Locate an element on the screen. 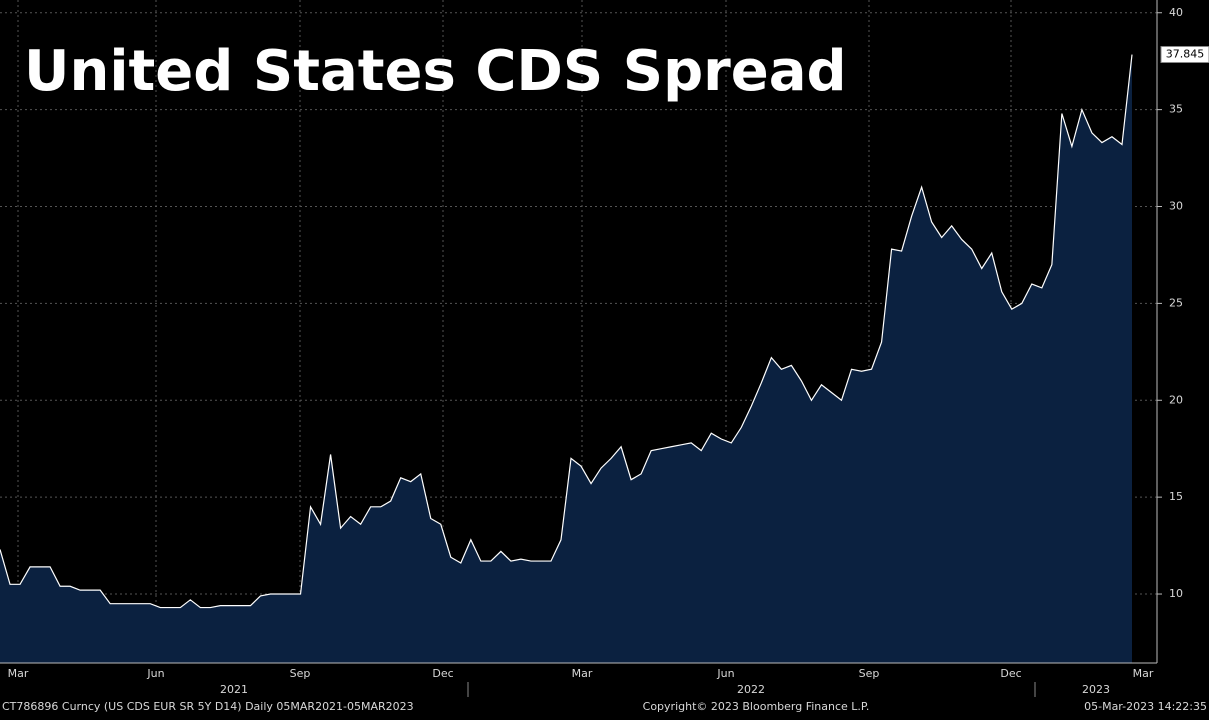 Image resolution: width=1209 pixels, height=720 pixels. last-value-label: 37.845 is located at coordinates (1185, 54).